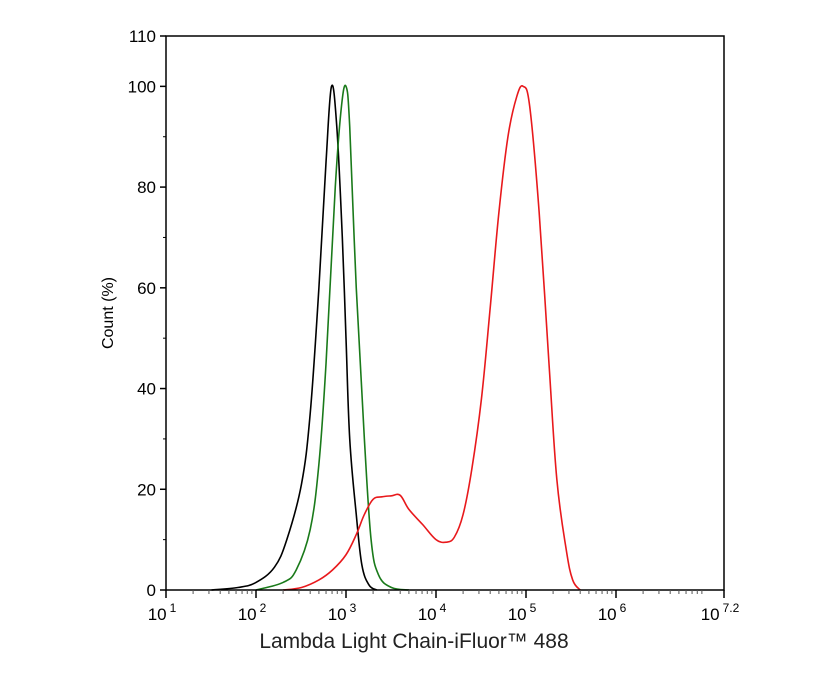 The width and height of the screenshot is (835, 673). Describe the element at coordinates (146, 489) in the screenshot. I see `y-tick-label: 20` at that location.